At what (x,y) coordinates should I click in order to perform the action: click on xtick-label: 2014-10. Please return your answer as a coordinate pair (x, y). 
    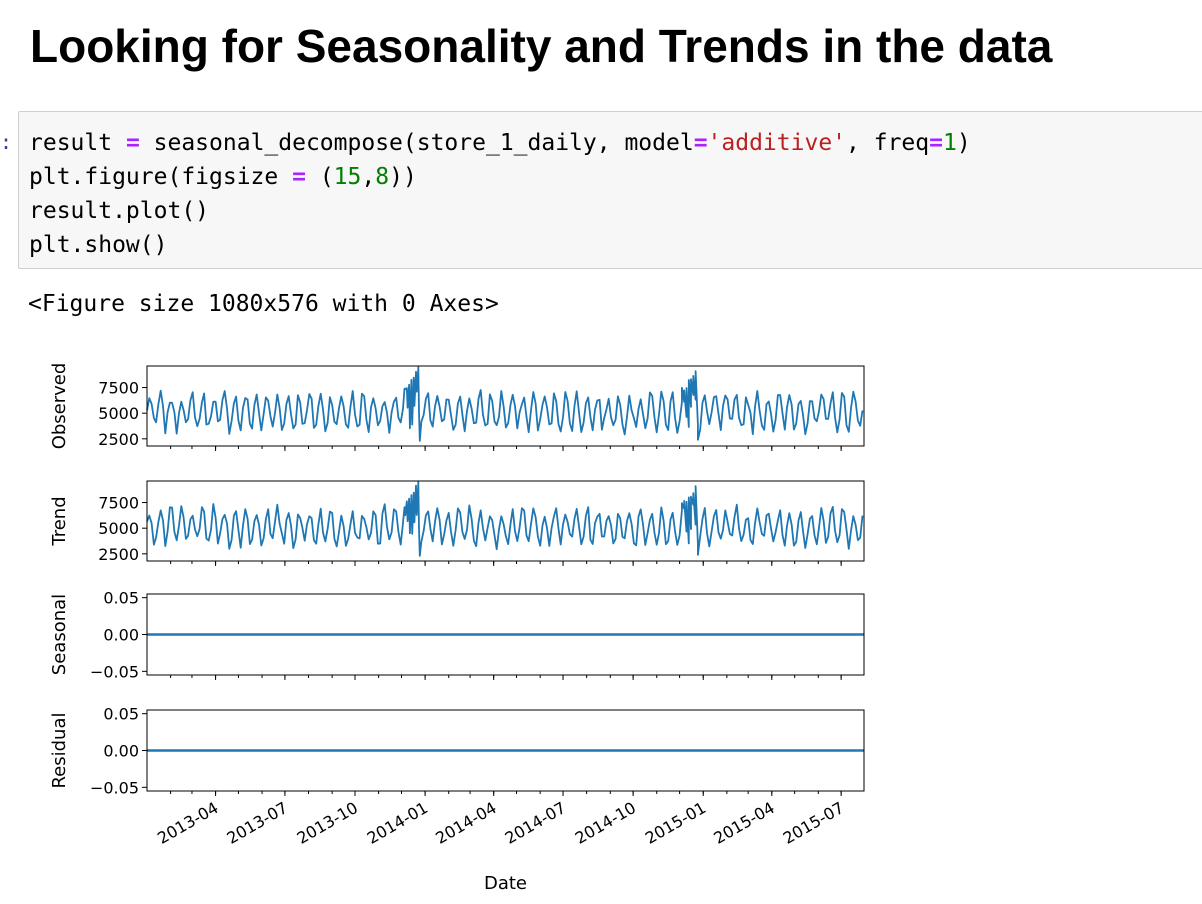
    Looking at the image, I should click on (605, 823).